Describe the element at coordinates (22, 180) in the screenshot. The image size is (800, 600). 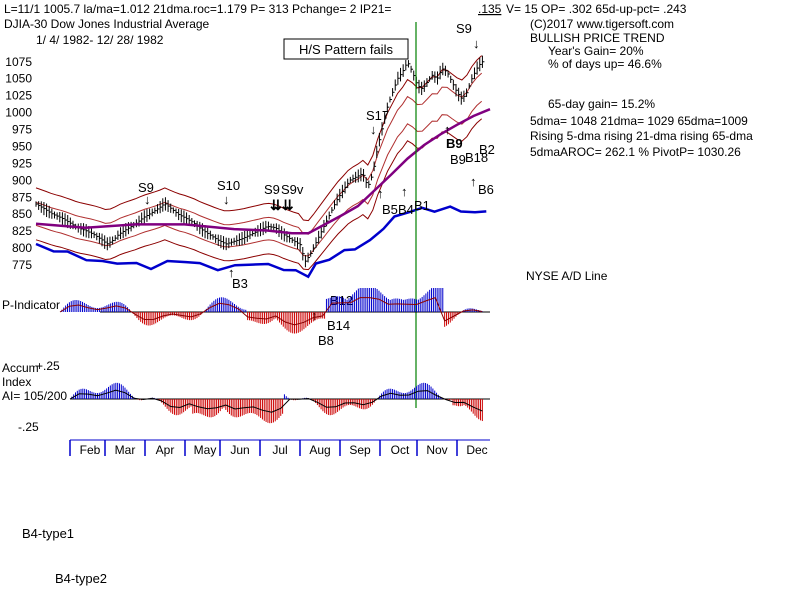
I see `y-tick-label: 900` at that location.